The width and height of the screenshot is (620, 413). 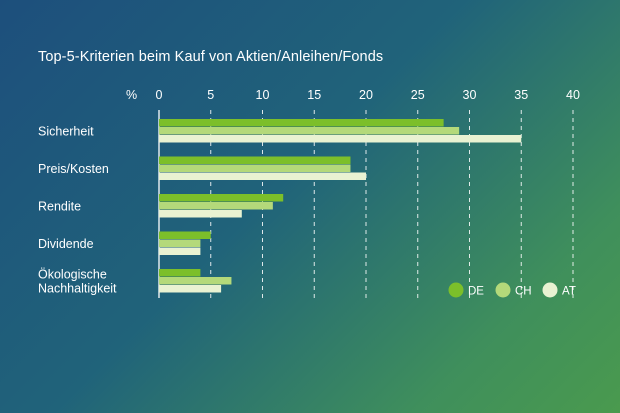 What do you see at coordinates (263, 95) in the screenshot?
I see `x-tick-label: 10` at bounding box center [263, 95].